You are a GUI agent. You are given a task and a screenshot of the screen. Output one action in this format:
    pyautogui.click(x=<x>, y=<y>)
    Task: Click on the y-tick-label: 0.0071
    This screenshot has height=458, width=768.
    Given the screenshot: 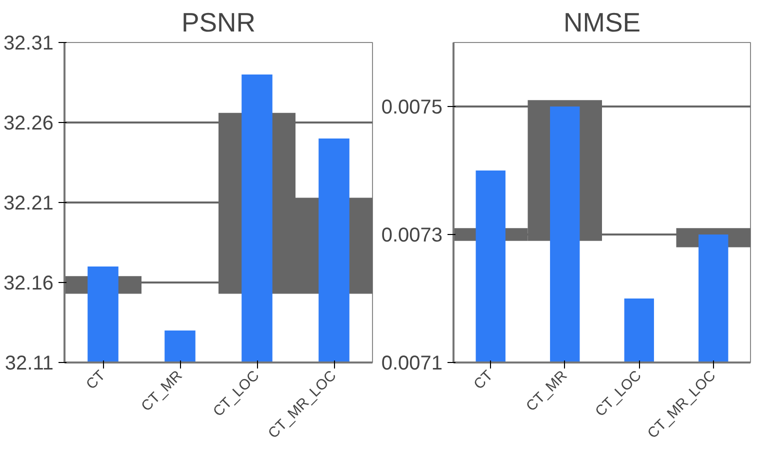 What is the action you would take?
    pyautogui.click(x=411, y=363)
    